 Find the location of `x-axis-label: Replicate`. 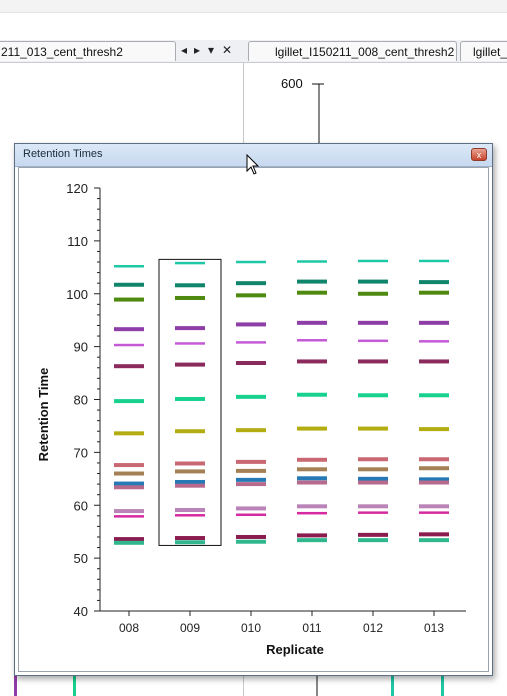

x-axis-label: Replicate is located at coordinates (295, 649).